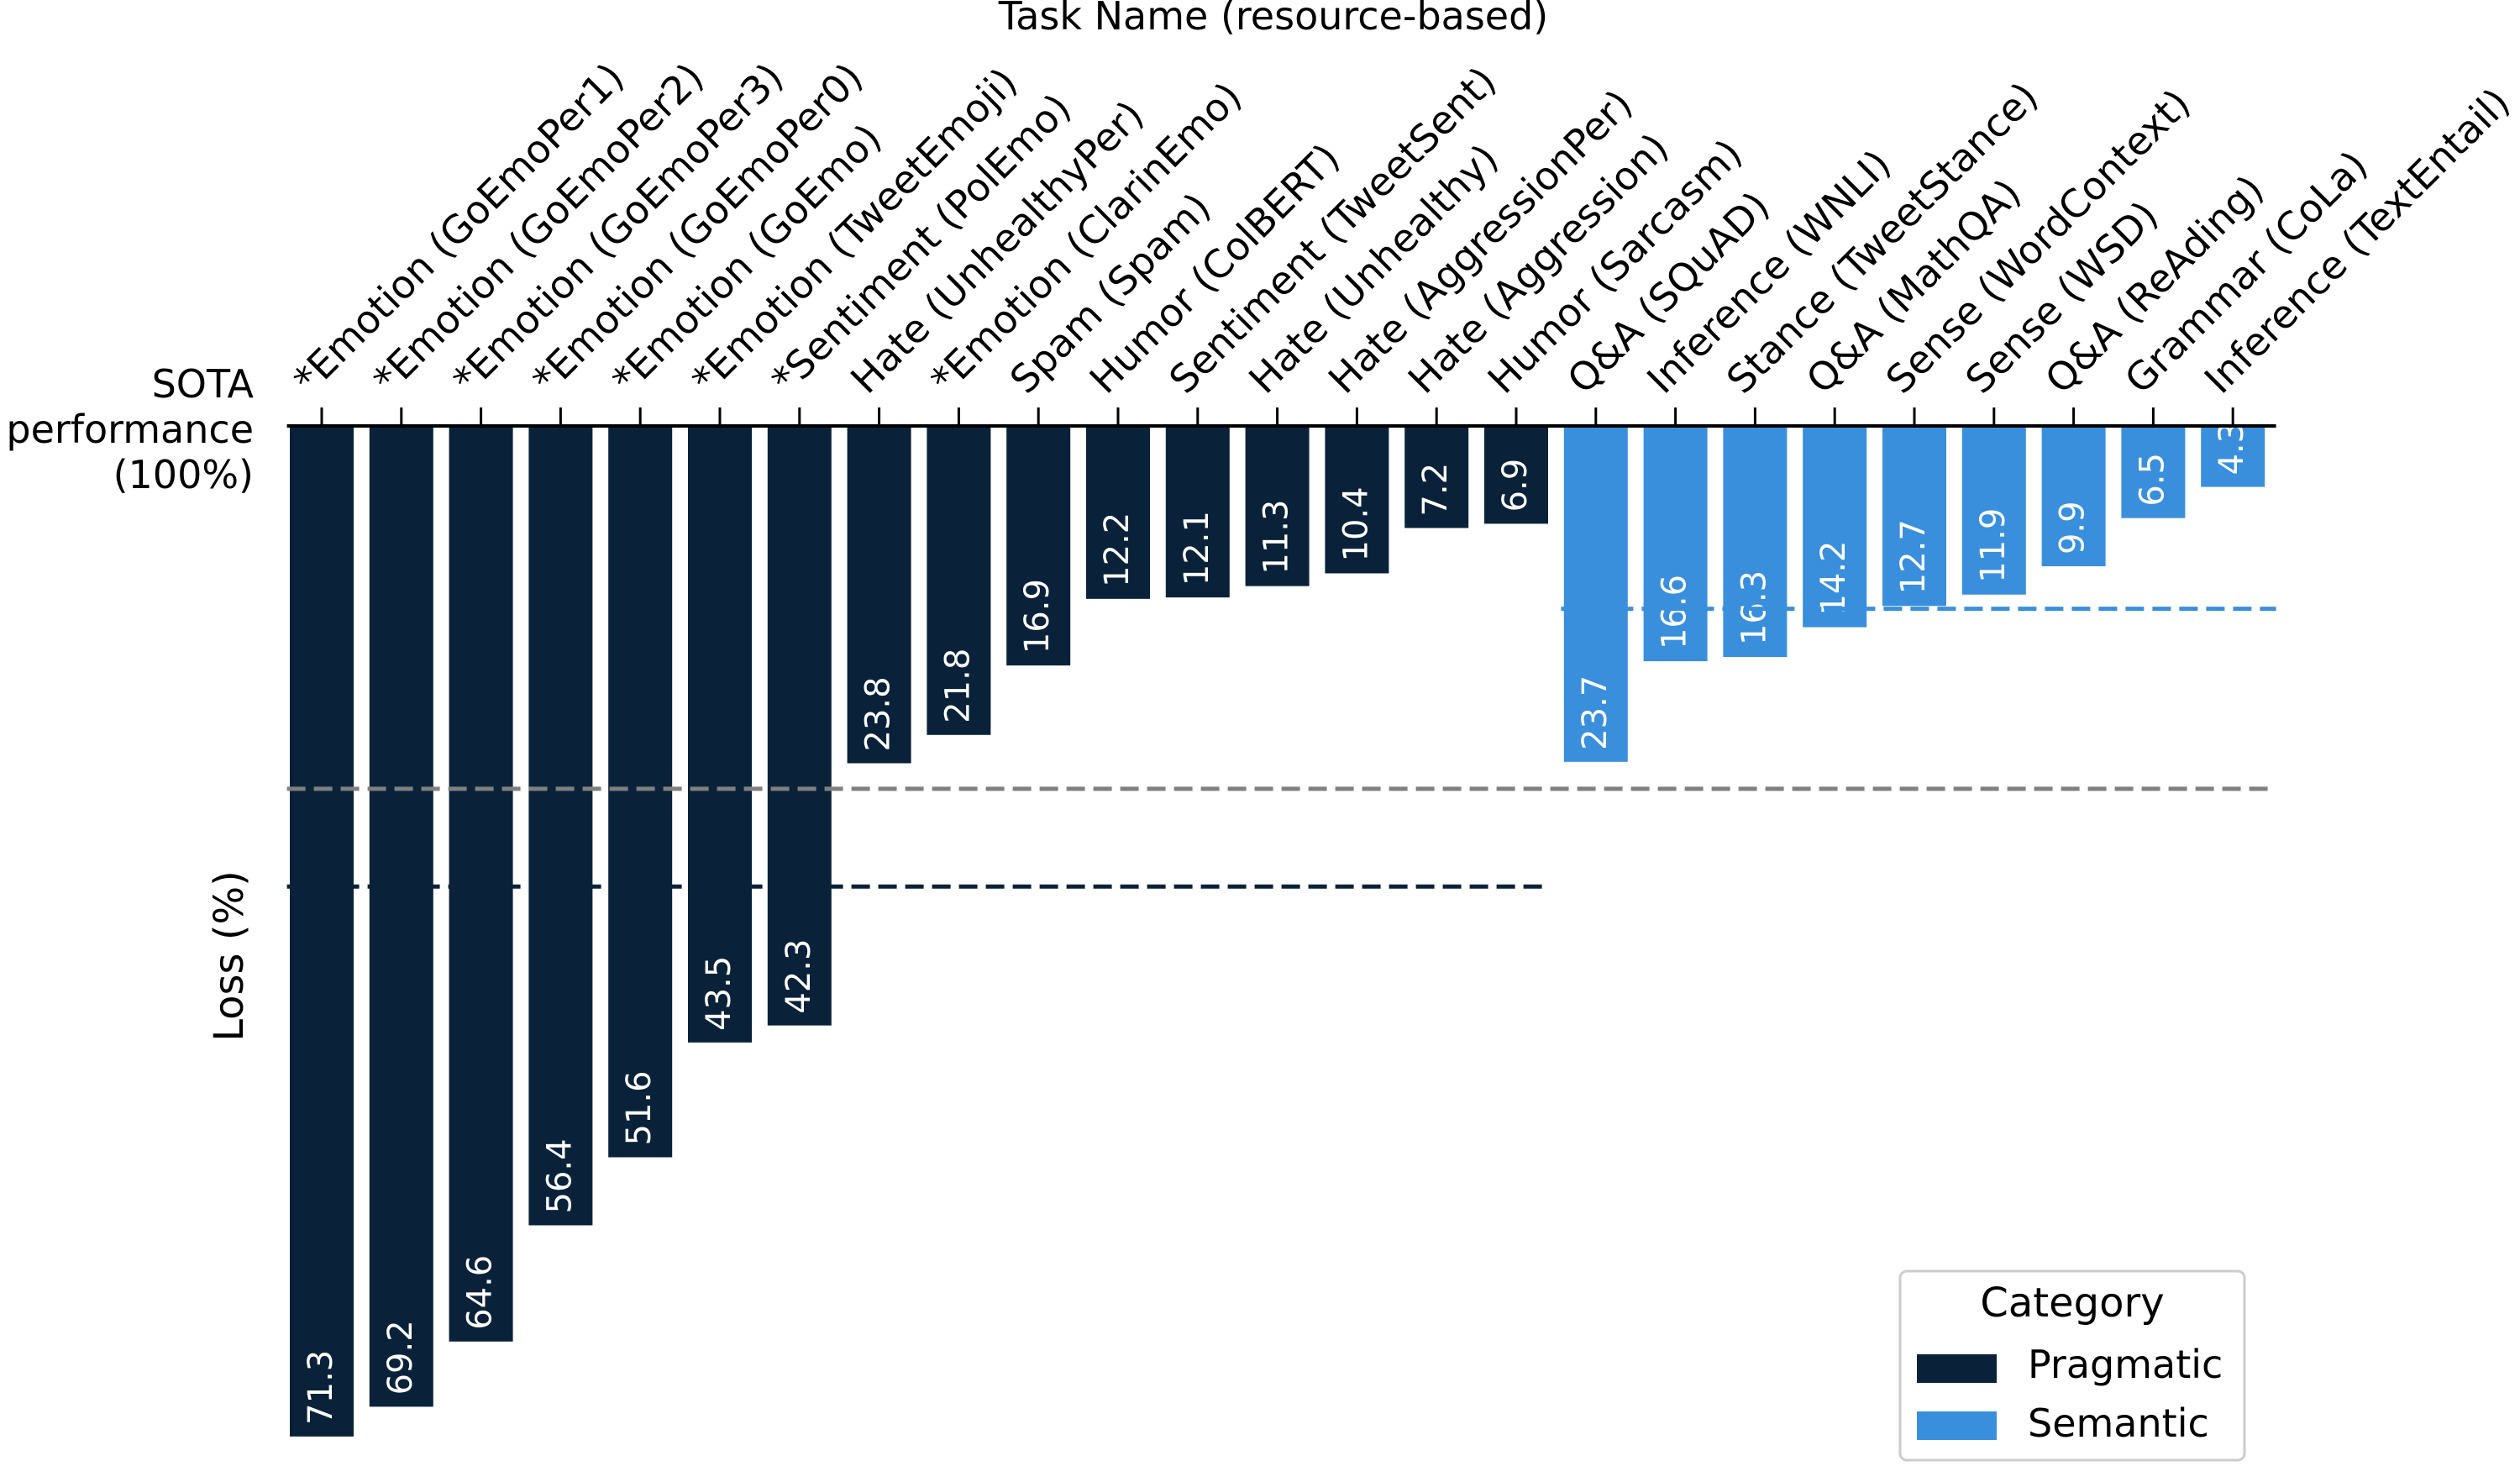 This screenshot has width=2520, height=1482. I want to click on bar-value-label-25: 4.3, so click(2232, 449).